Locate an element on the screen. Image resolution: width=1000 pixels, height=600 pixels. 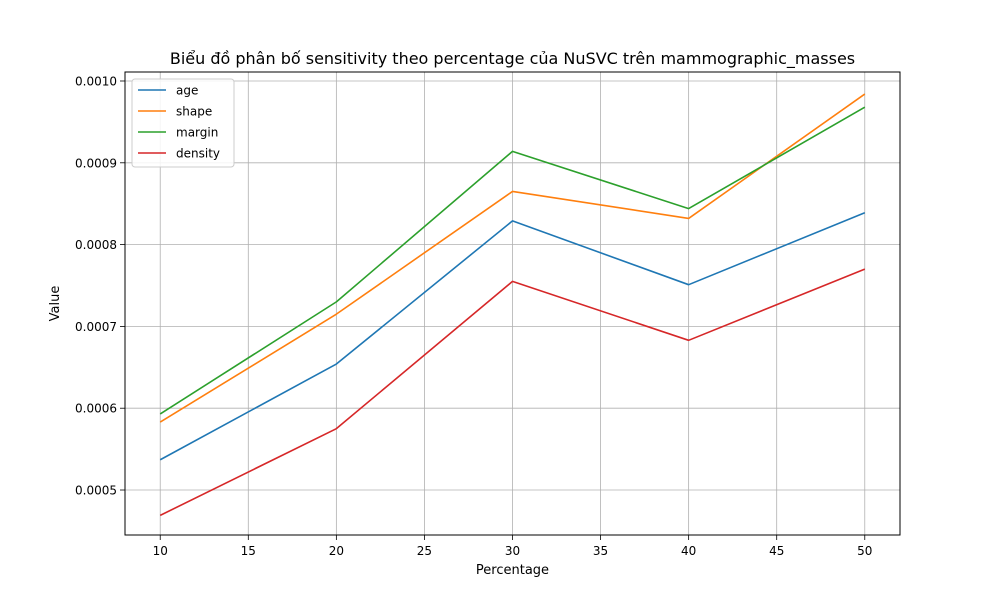
legend: age shape margin density is located at coordinates (183, 123).